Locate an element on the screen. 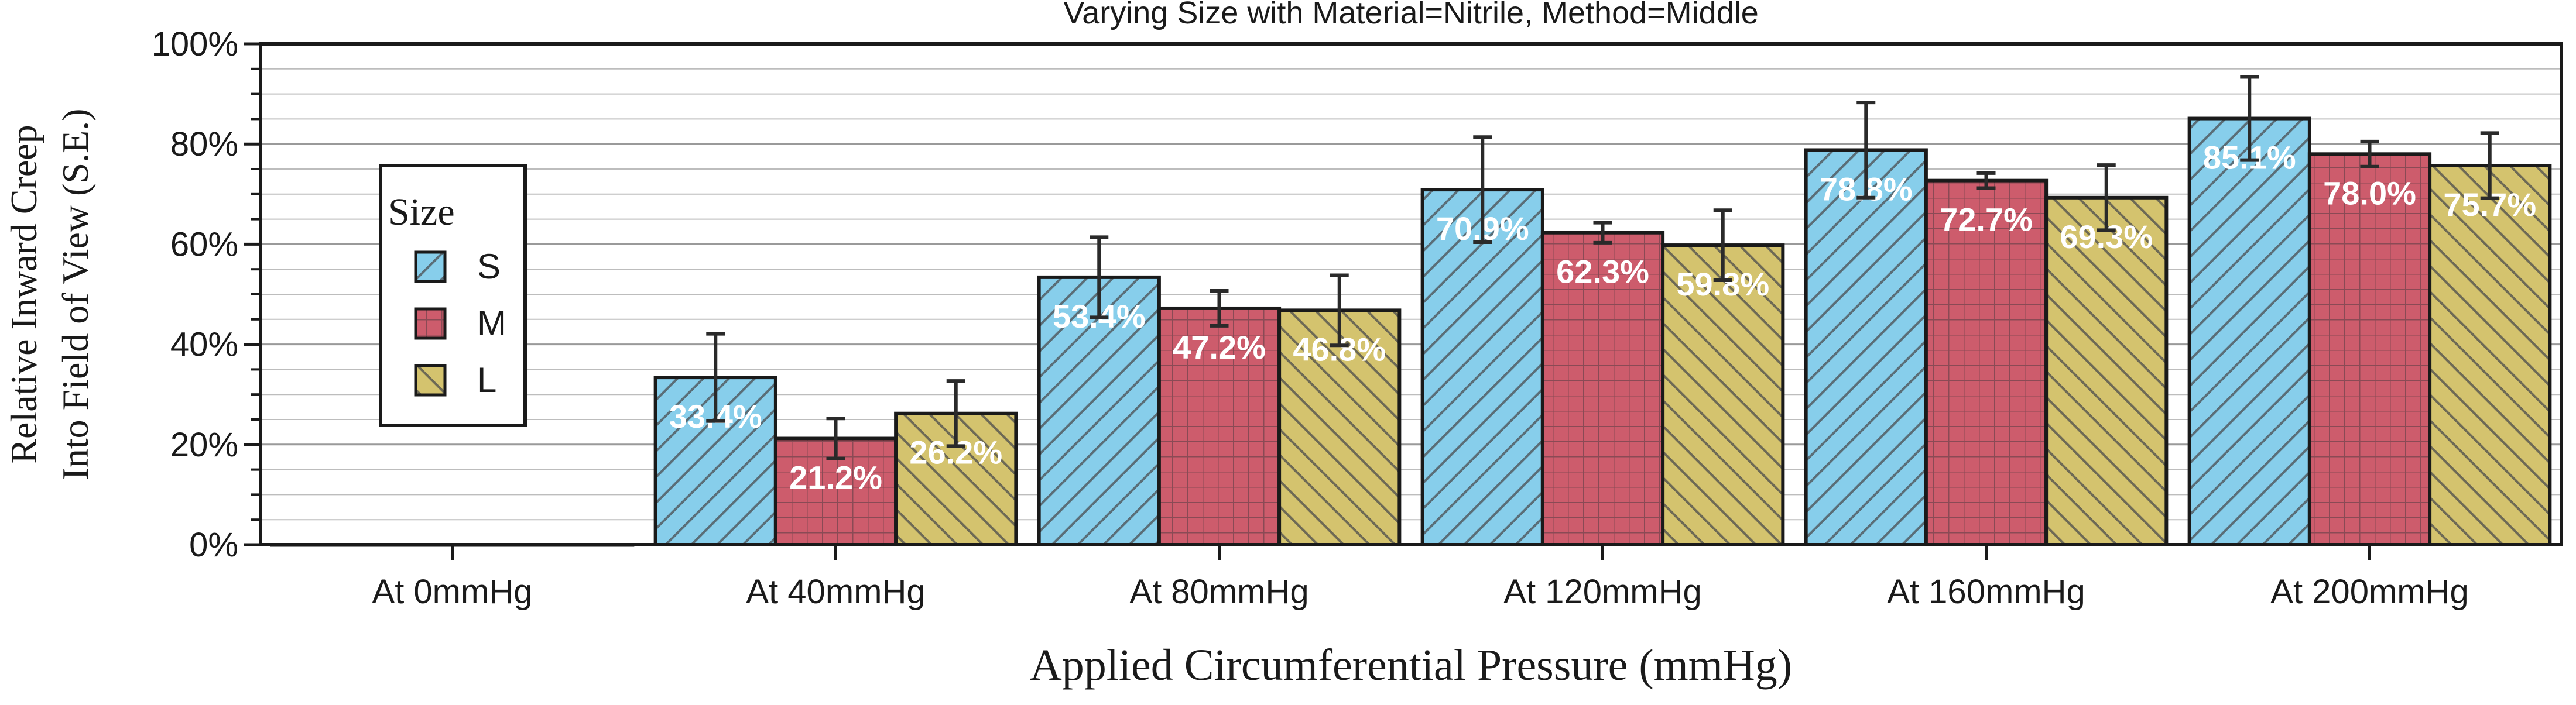 Image resolution: width=2576 pixels, height=705 pixels. legend-label-l: L is located at coordinates (486, 380).